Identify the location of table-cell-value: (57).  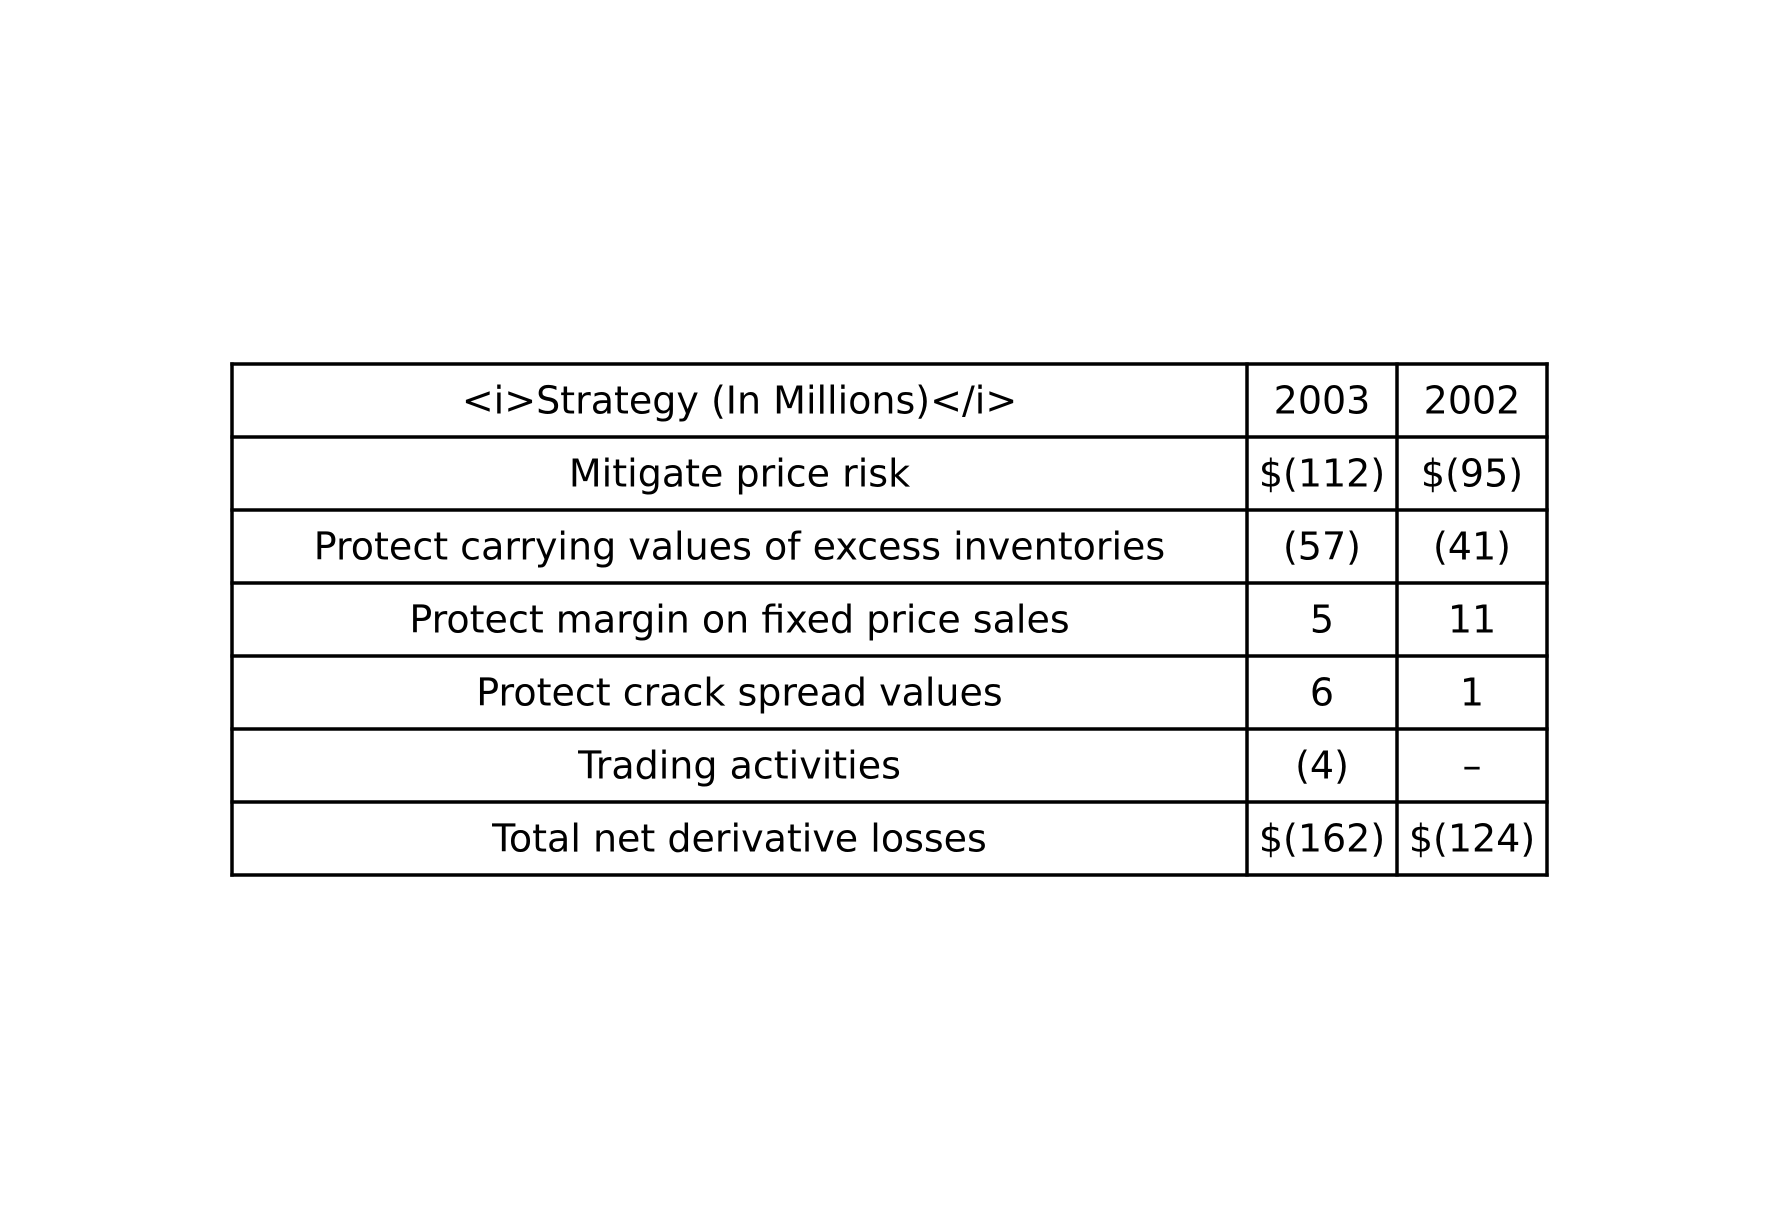
(1322, 547).